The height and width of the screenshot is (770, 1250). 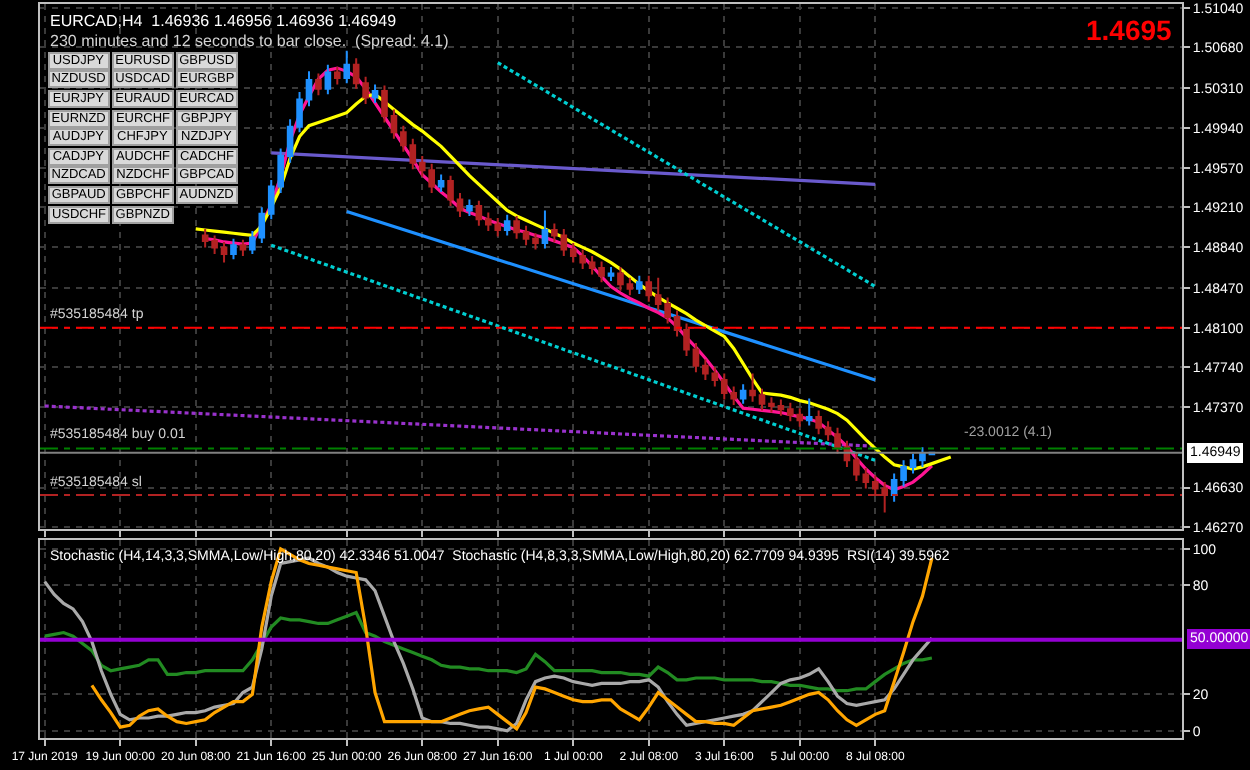 I want to click on annotation: 1.4695, so click(x=1129, y=30).